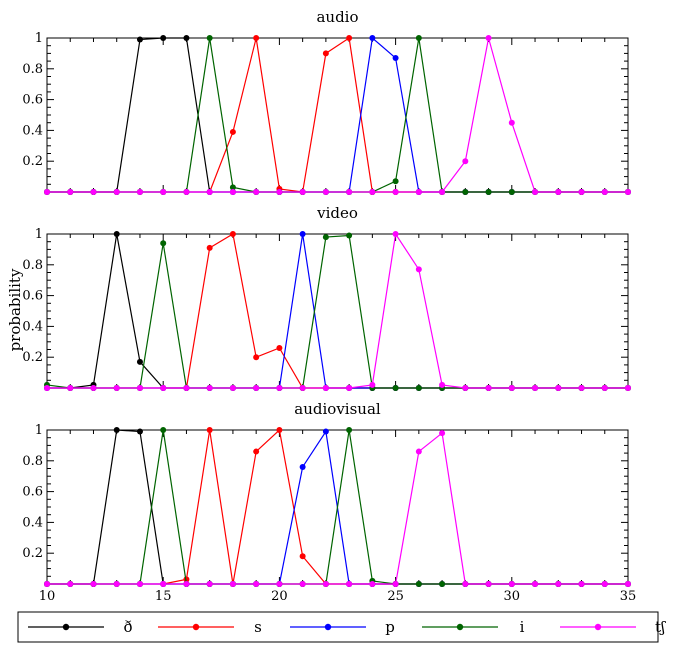  Describe the element at coordinates (116, 430) in the screenshot. I see `panel-audiovisual-point-eth` at that location.